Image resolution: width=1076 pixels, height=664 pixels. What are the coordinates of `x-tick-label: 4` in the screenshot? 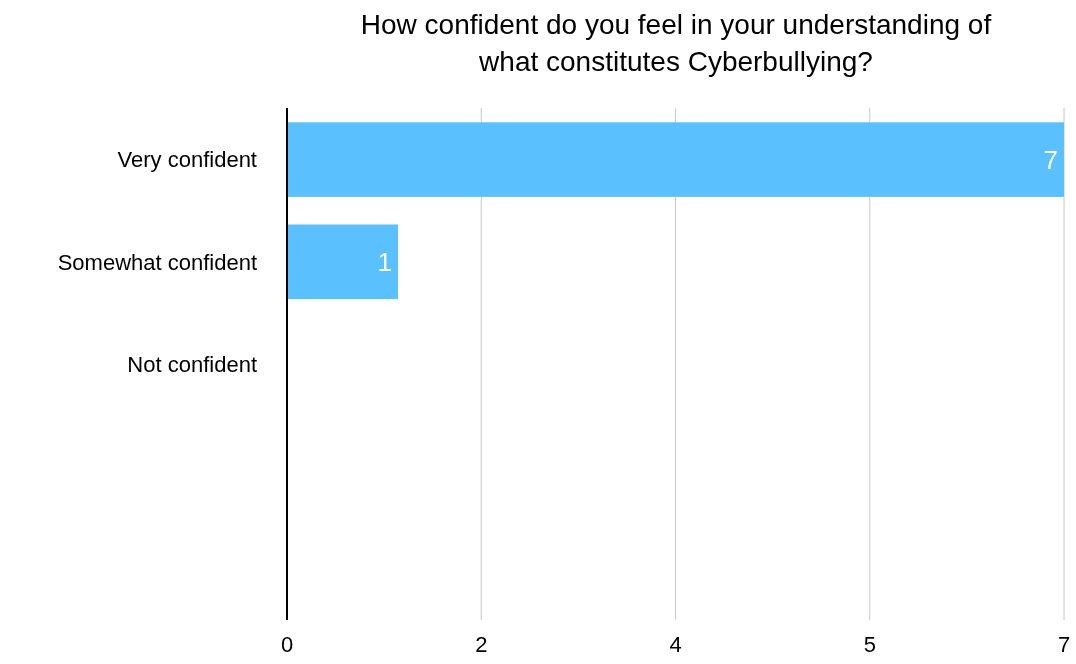 It's located at (675, 644).